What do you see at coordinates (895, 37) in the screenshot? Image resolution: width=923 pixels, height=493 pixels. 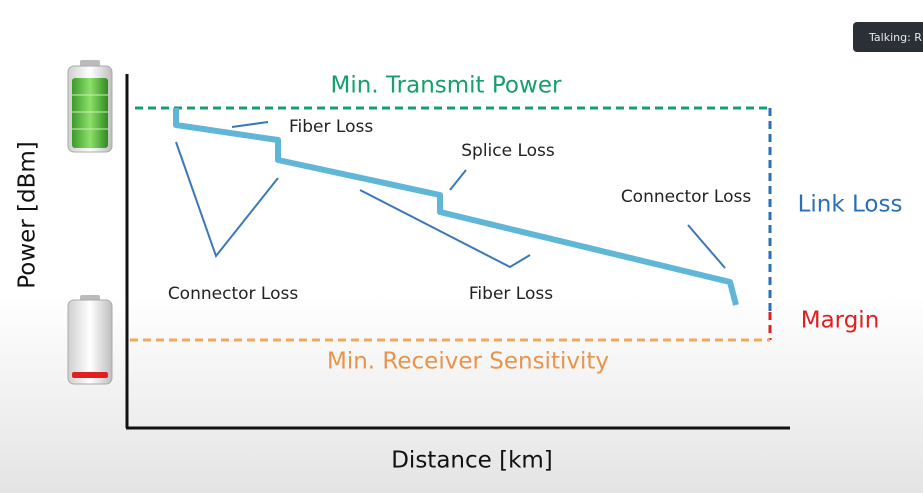 I see `overlay-text: Talking: R` at bounding box center [895, 37].